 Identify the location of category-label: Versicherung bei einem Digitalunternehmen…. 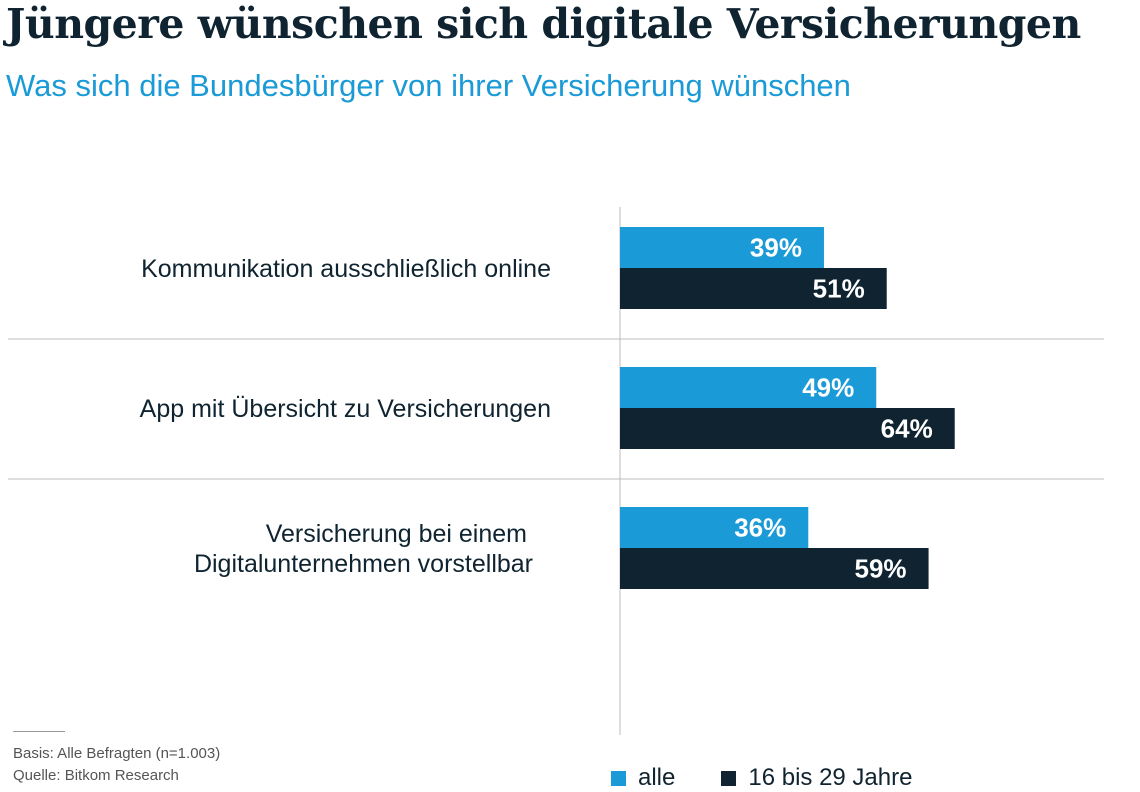
(363, 549).